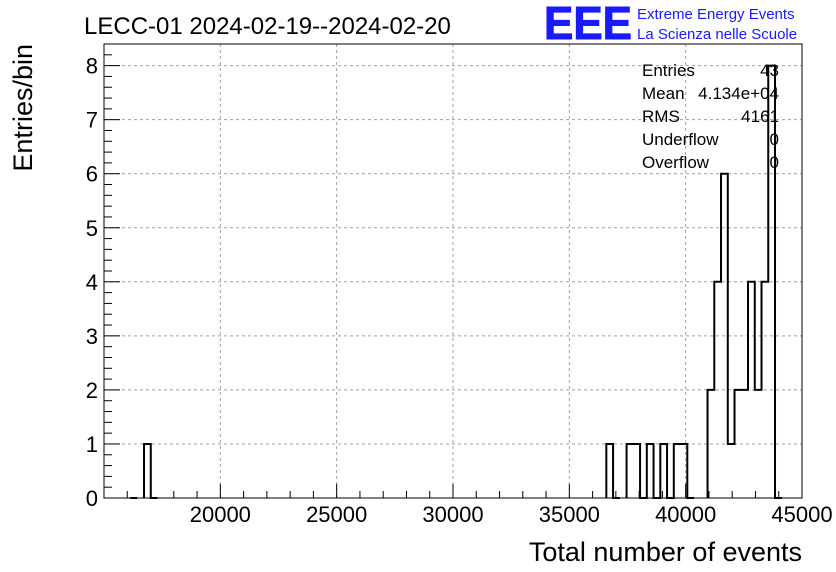 This screenshot has width=836, height=572. What do you see at coordinates (769, 70) in the screenshot?
I see `stats-value: 43` at bounding box center [769, 70].